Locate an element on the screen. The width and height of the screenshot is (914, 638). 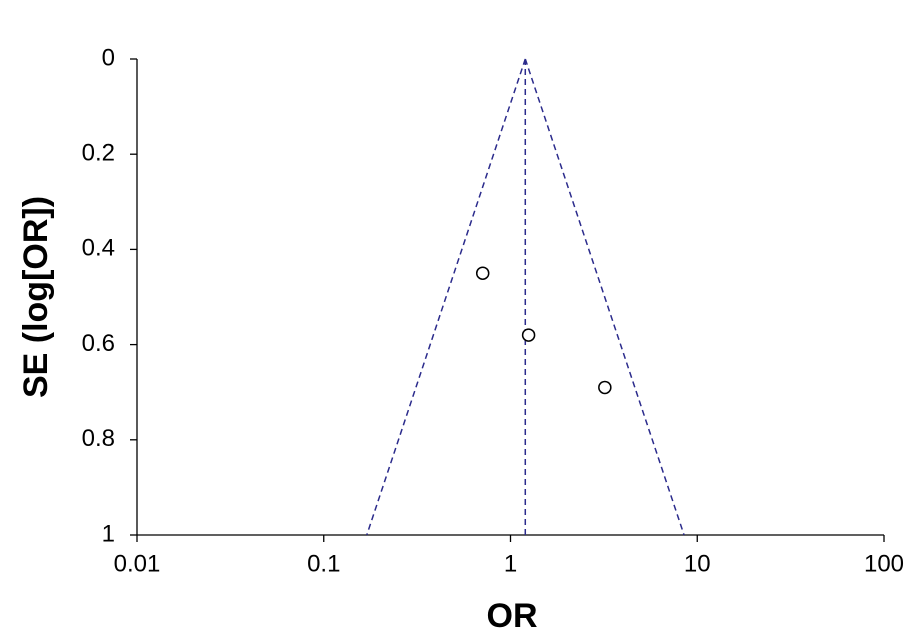
x-tick-label: 10 is located at coordinates (697, 563).